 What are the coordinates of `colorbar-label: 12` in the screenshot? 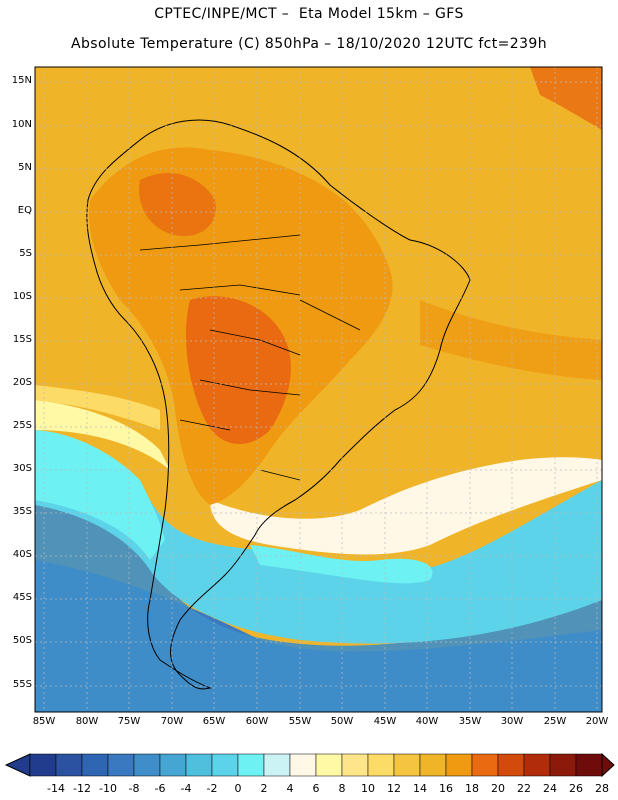 It's located at (394, 788).